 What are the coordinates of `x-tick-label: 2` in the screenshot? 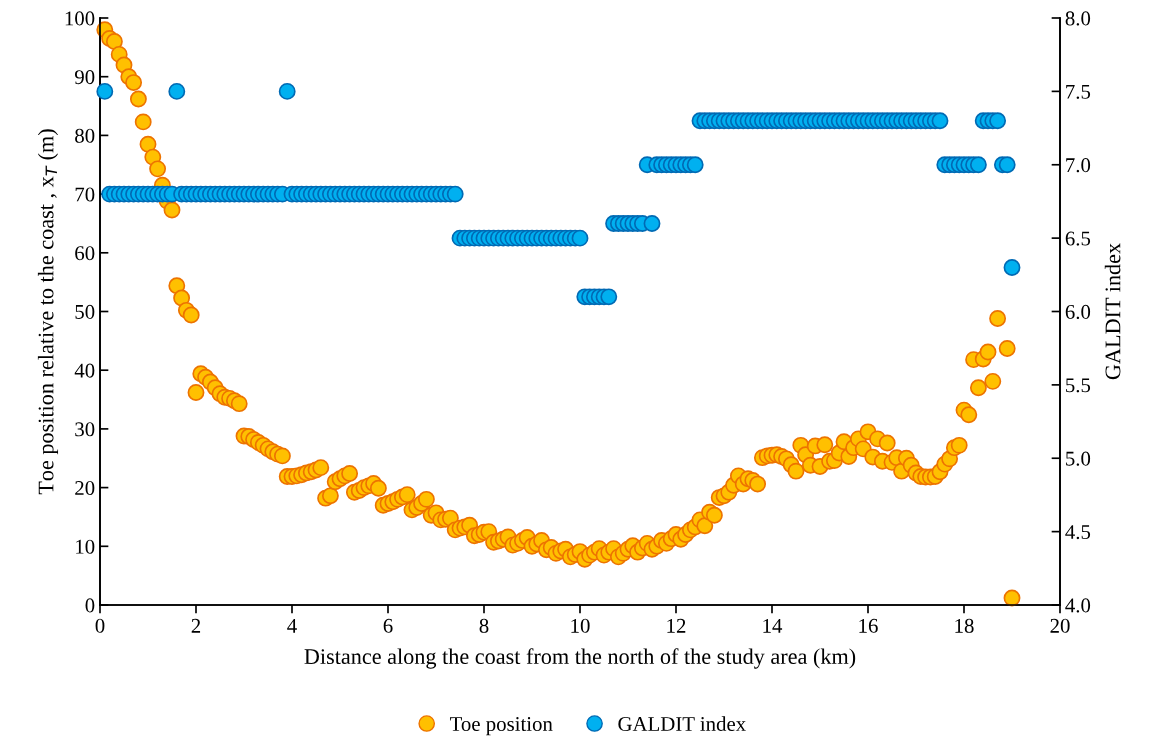 It's located at (196, 625).